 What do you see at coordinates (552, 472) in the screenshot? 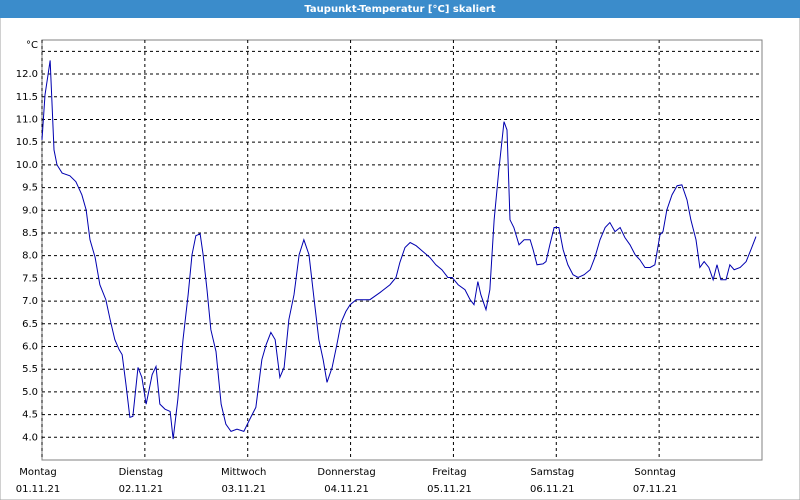
I see `x-tick-label: Samstag` at bounding box center [552, 472].